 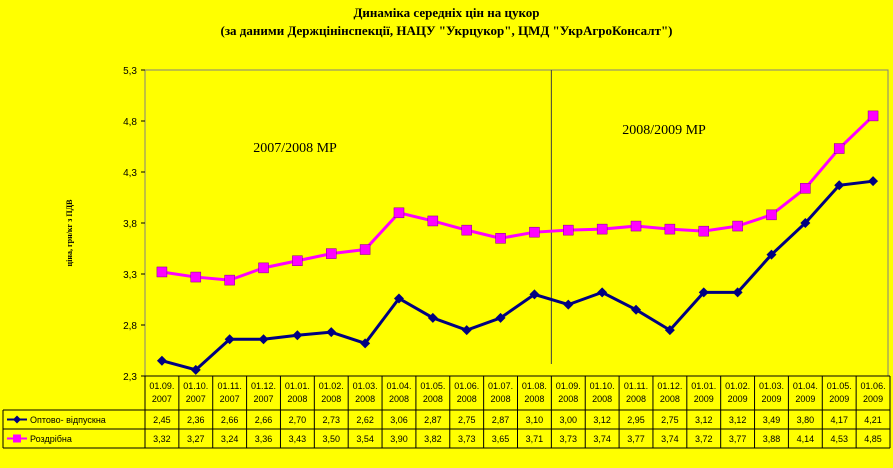 I want to click on y-tick-label: 4,3, so click(x=130, y=173).